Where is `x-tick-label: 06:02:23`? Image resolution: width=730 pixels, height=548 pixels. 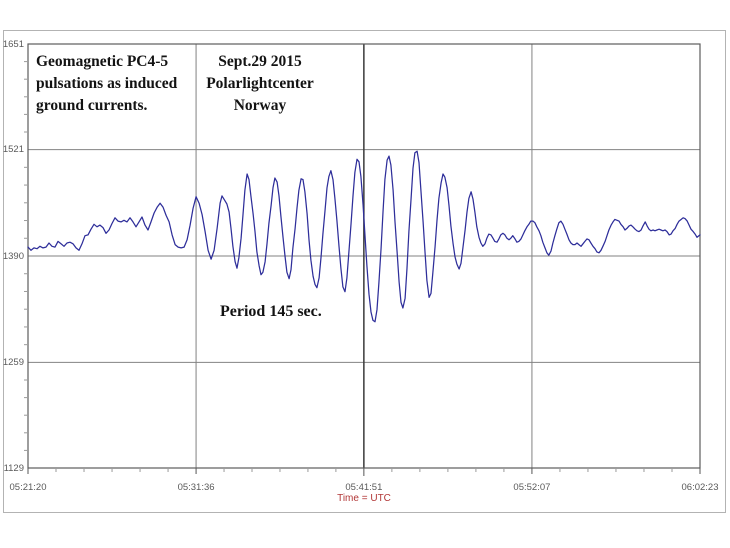 x-tick-label: 06:02:23 is located at coordinates (700, 487).